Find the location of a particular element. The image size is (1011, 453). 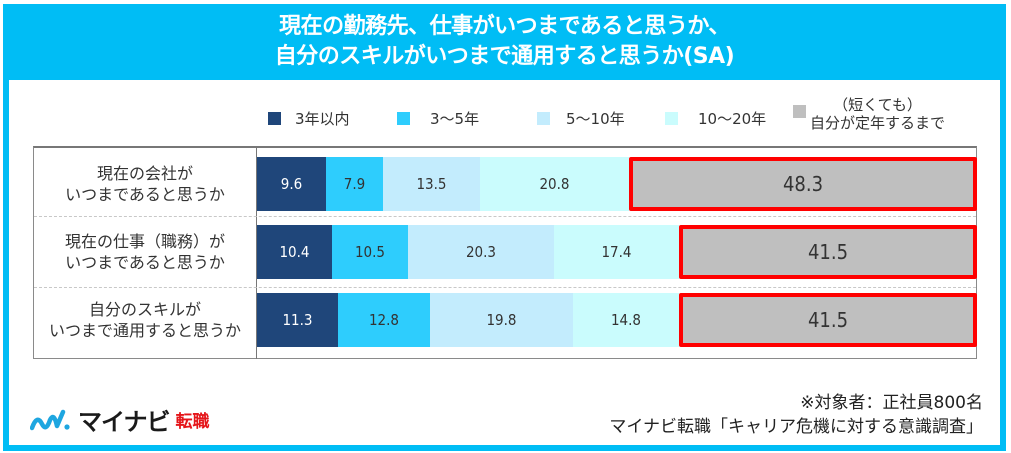

bar-segment-3-5-years: 7.9 is located at coordinates (354, 184).